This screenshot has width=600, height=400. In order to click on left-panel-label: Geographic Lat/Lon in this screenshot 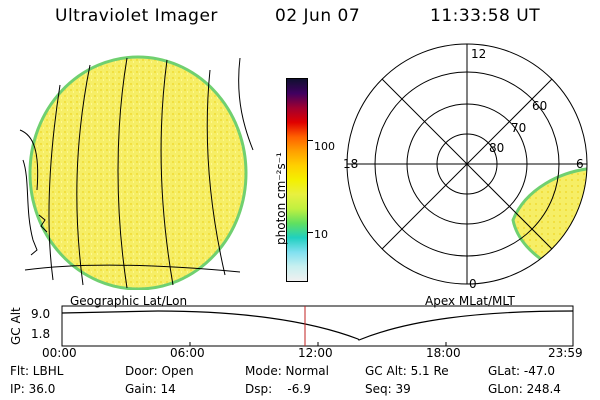, I will do `click(129, 301)`.